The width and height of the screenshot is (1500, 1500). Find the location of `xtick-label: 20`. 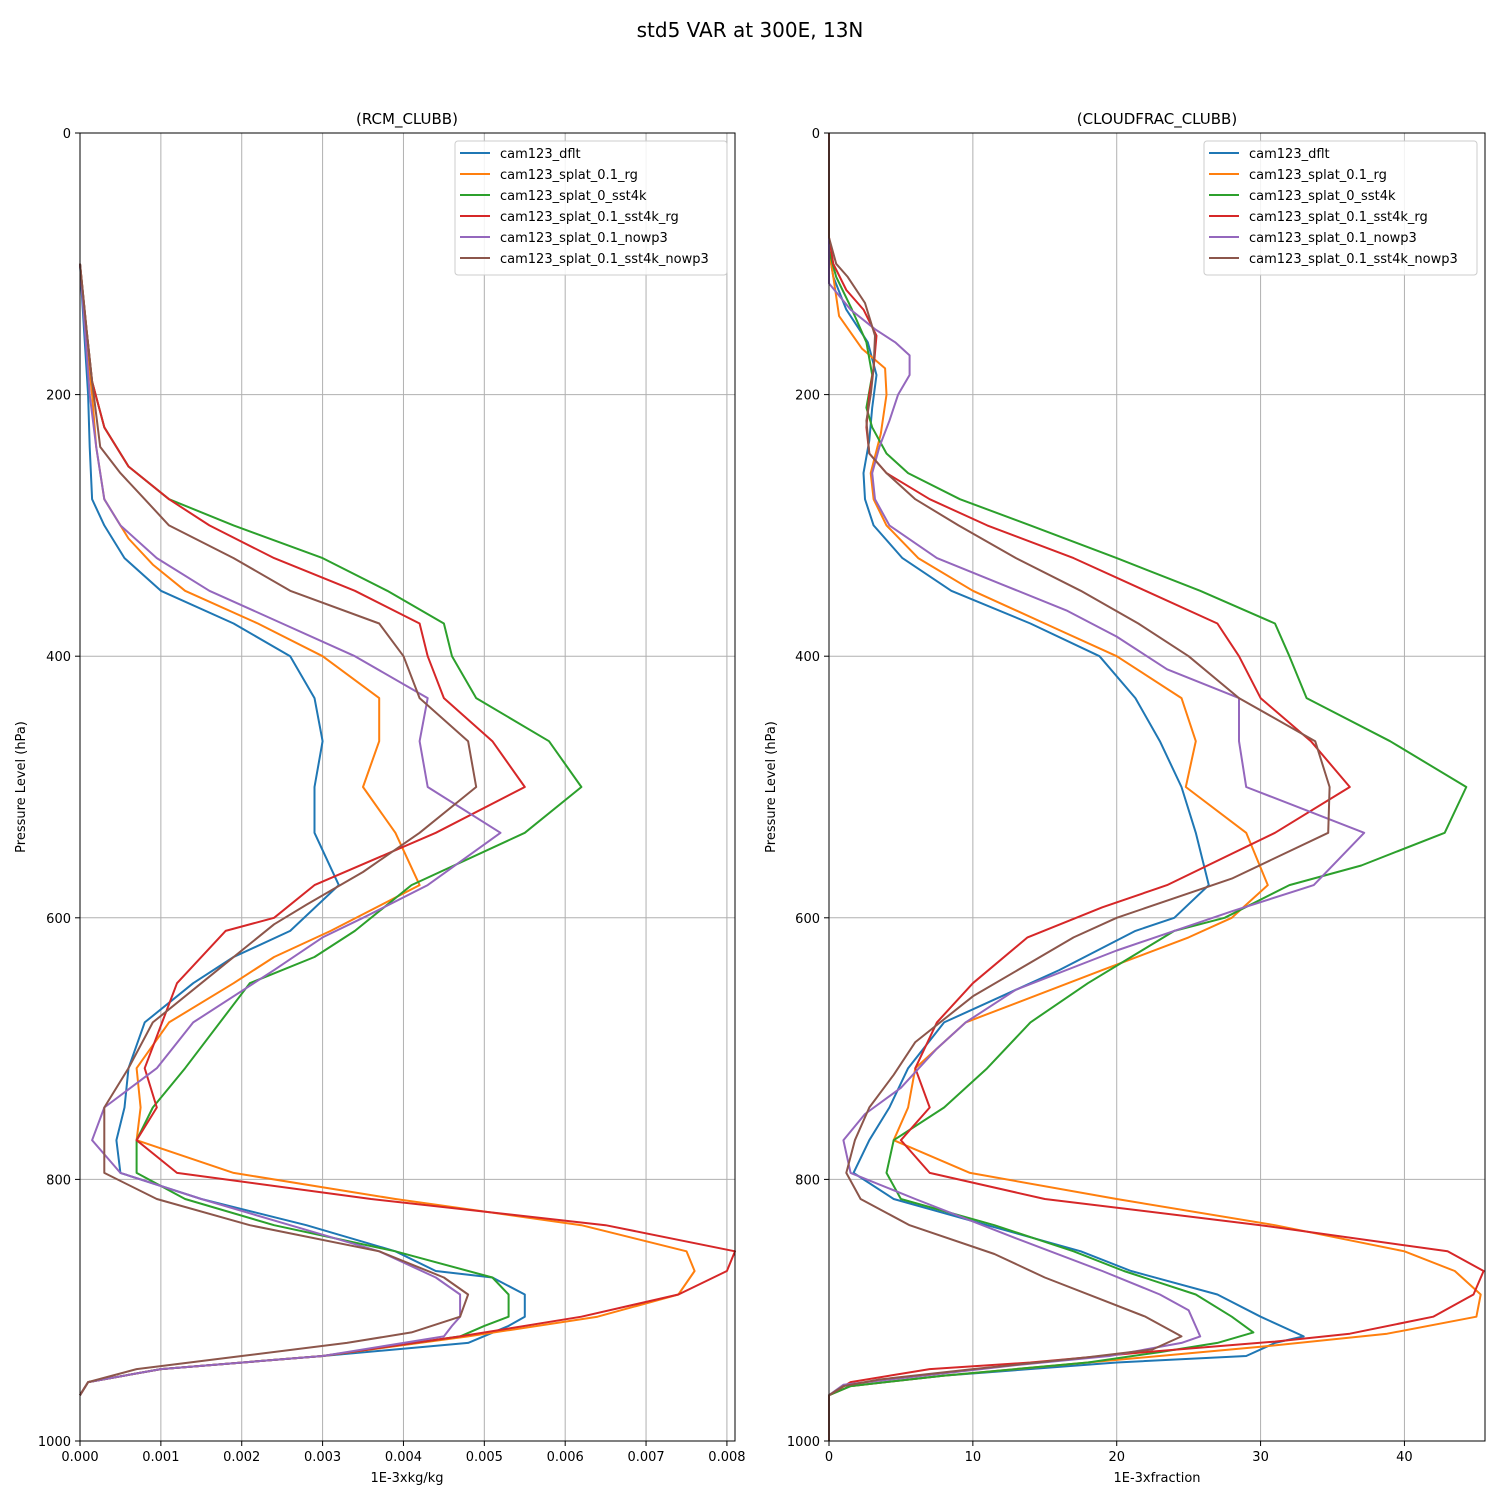

xtick-label: 20 is located at coordinates (1116, 1457).